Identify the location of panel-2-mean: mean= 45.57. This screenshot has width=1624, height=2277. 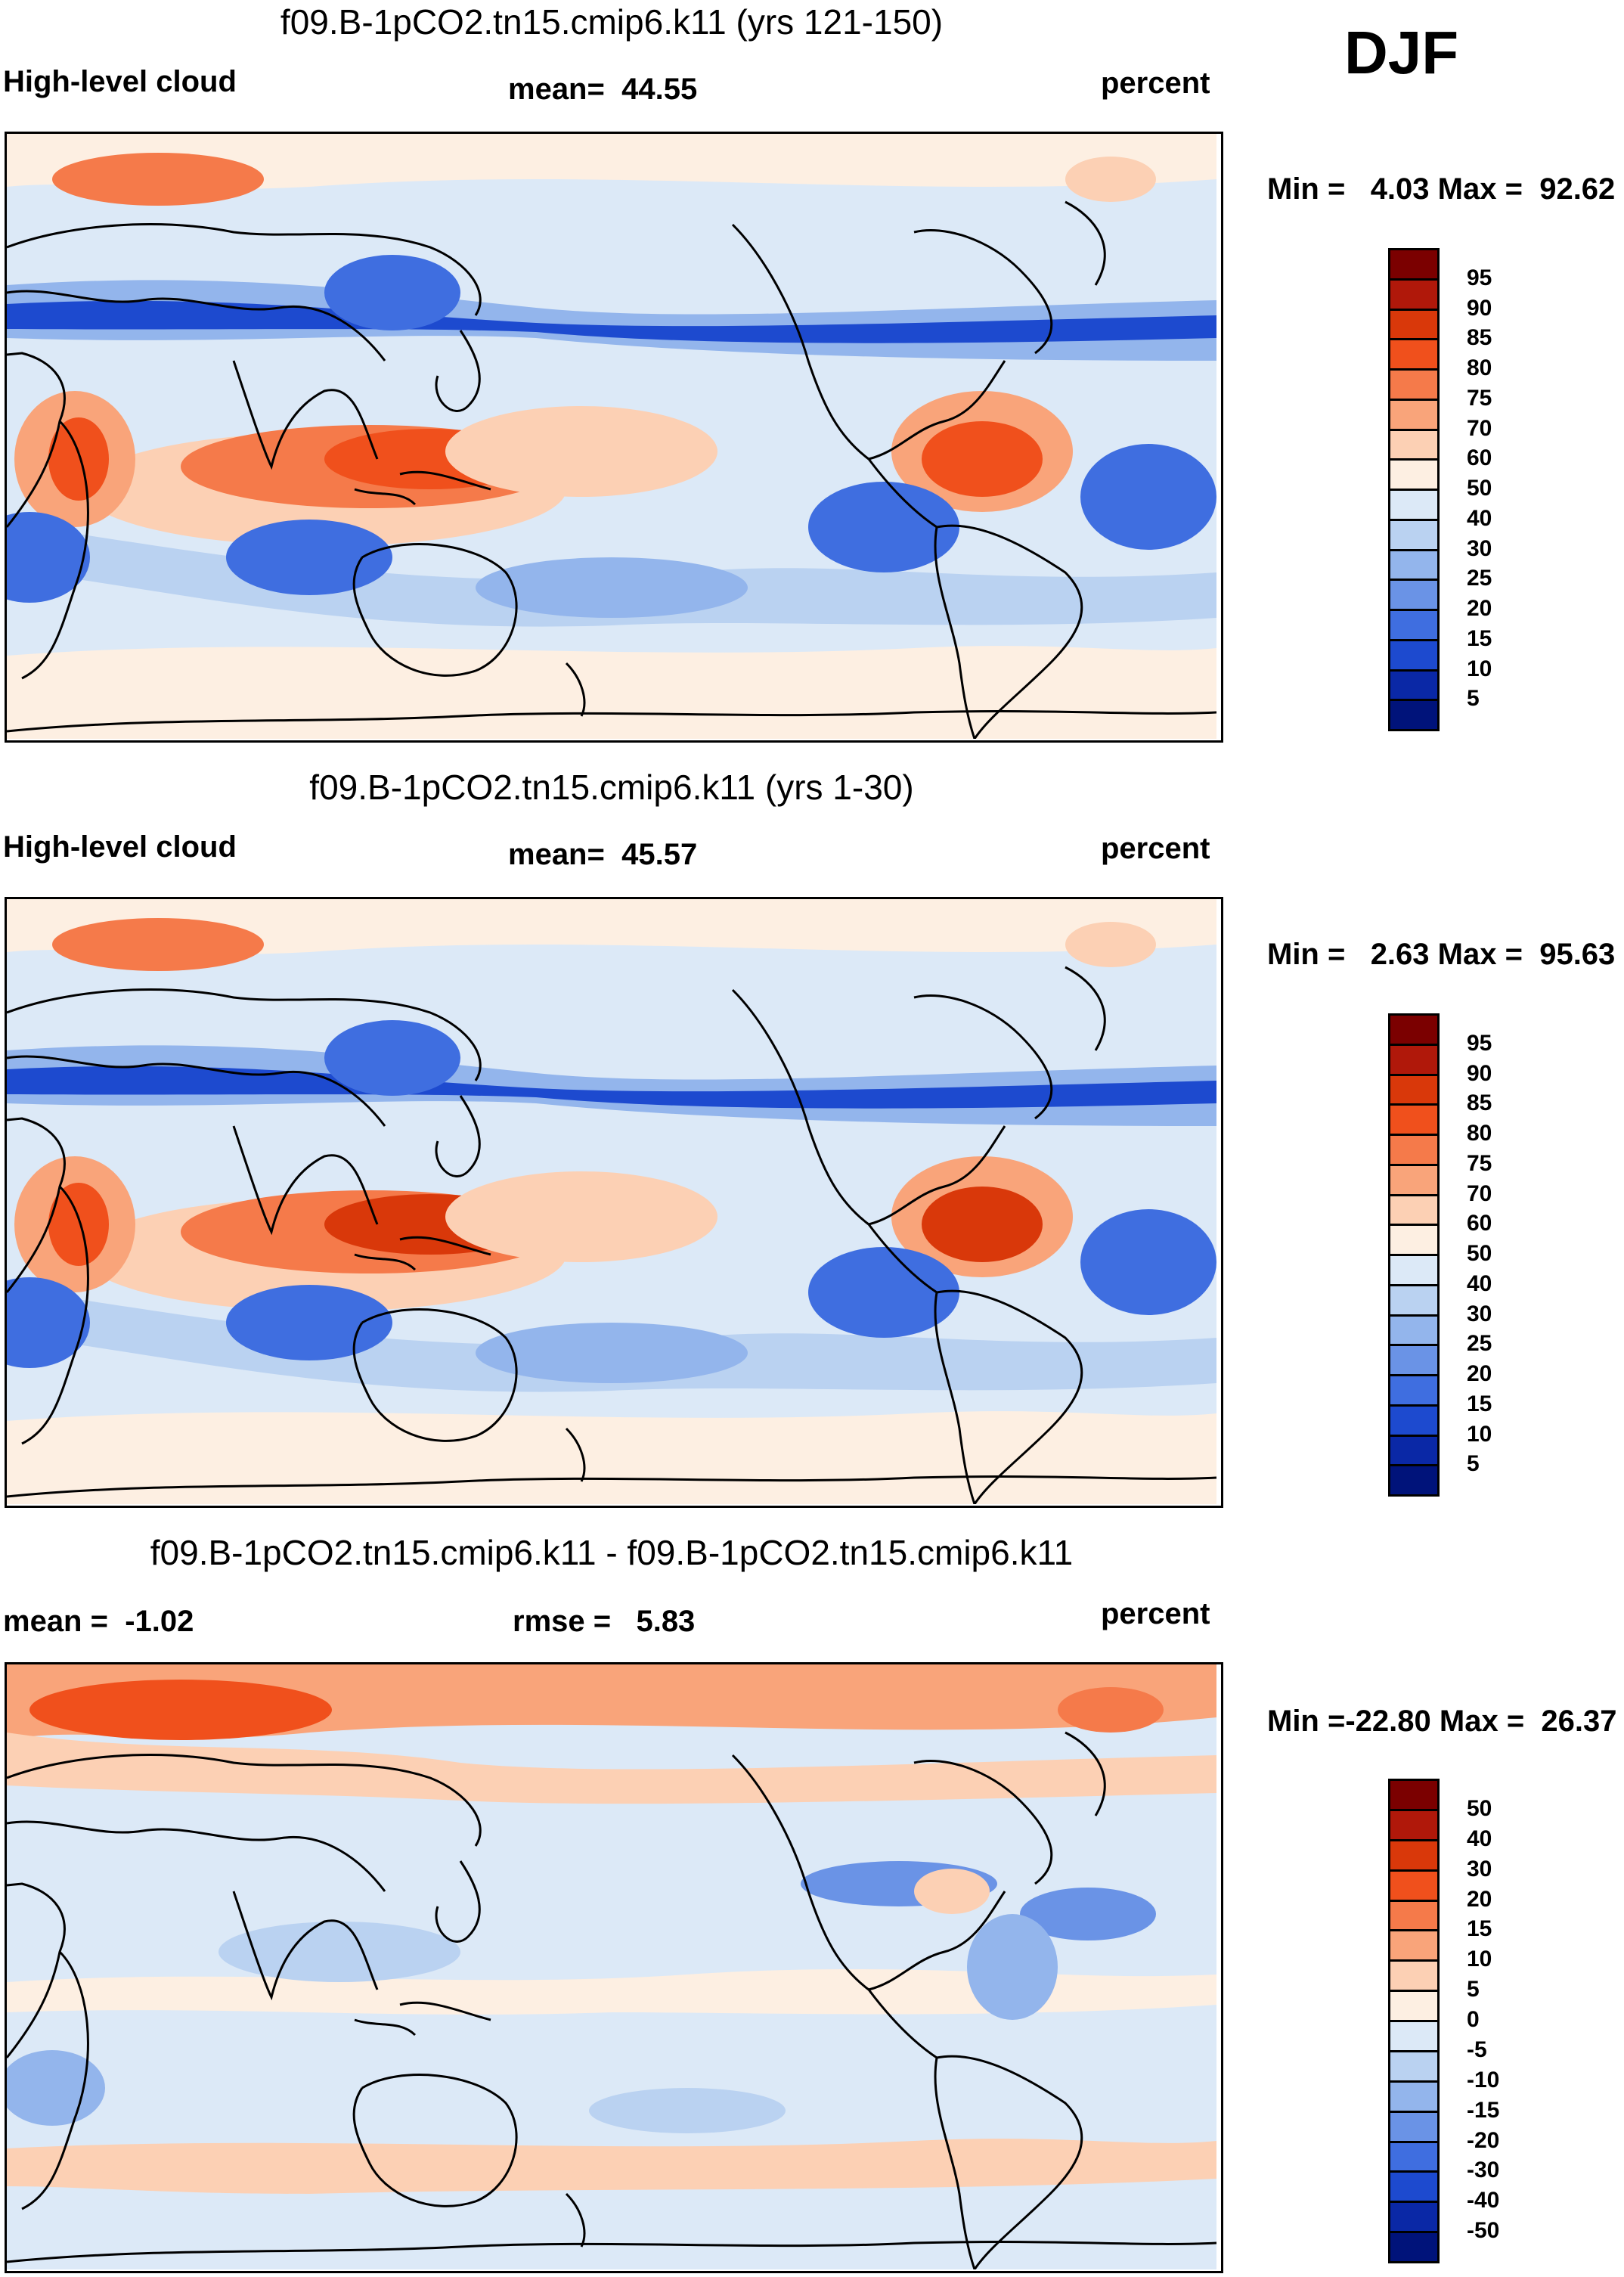
(602, 854).